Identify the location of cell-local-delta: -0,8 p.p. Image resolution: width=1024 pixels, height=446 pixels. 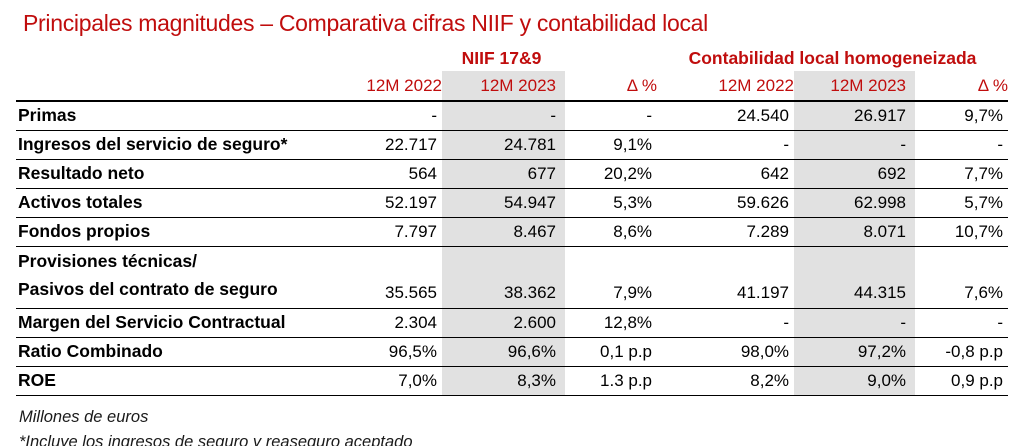
(974, 351).